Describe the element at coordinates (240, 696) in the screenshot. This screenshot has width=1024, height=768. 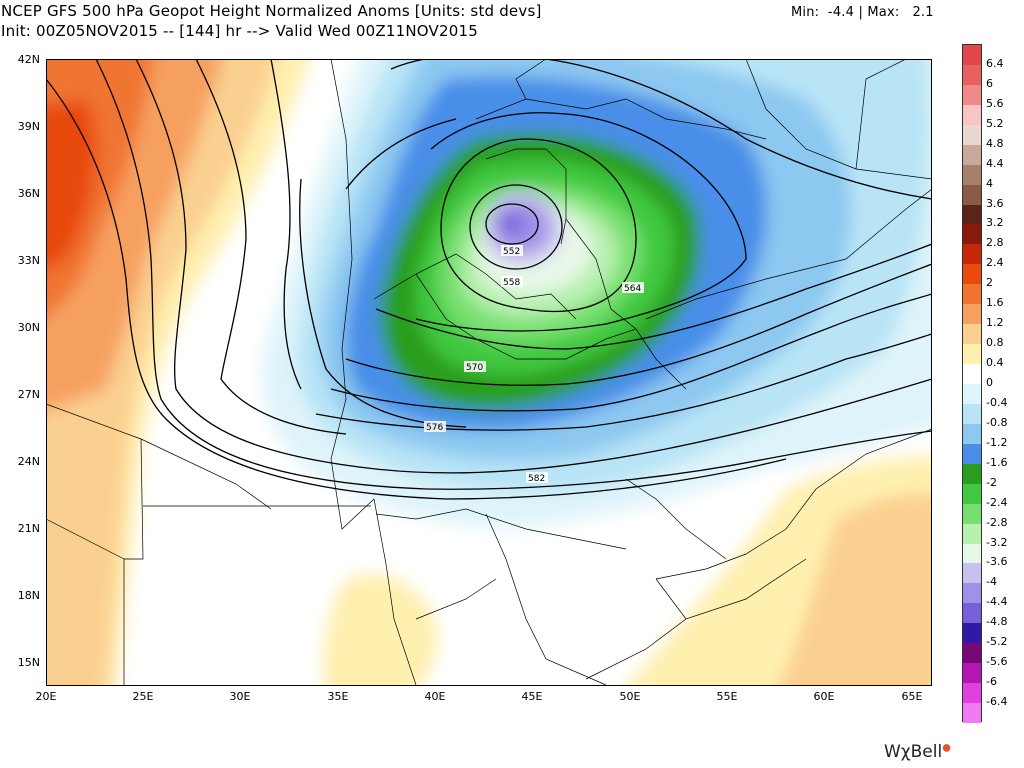
I see `lon-label-30e: 30E` at that location.